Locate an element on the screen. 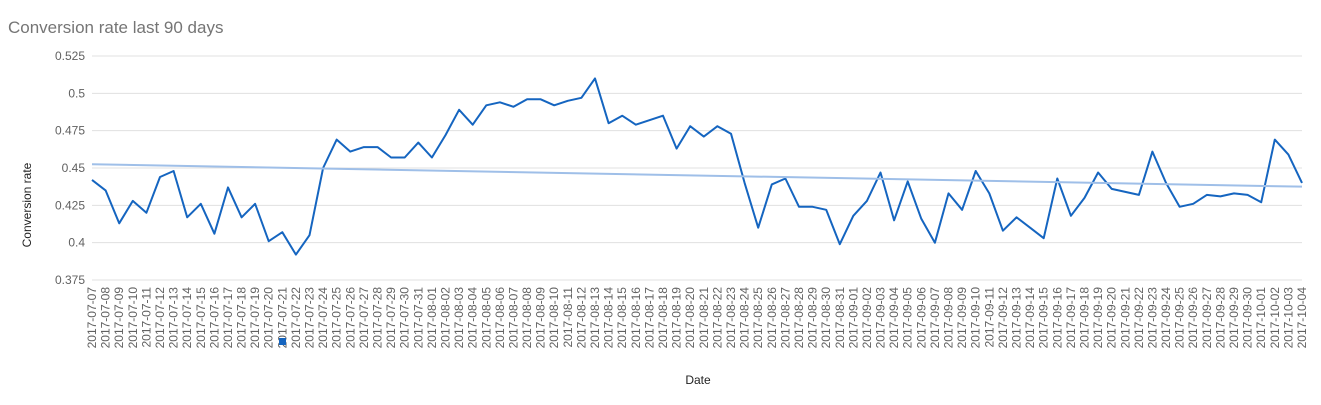 The height and width of the screenshot is (405, 1321). x-tick-label: 2017-09-10 is located at coordinates (976, 318).